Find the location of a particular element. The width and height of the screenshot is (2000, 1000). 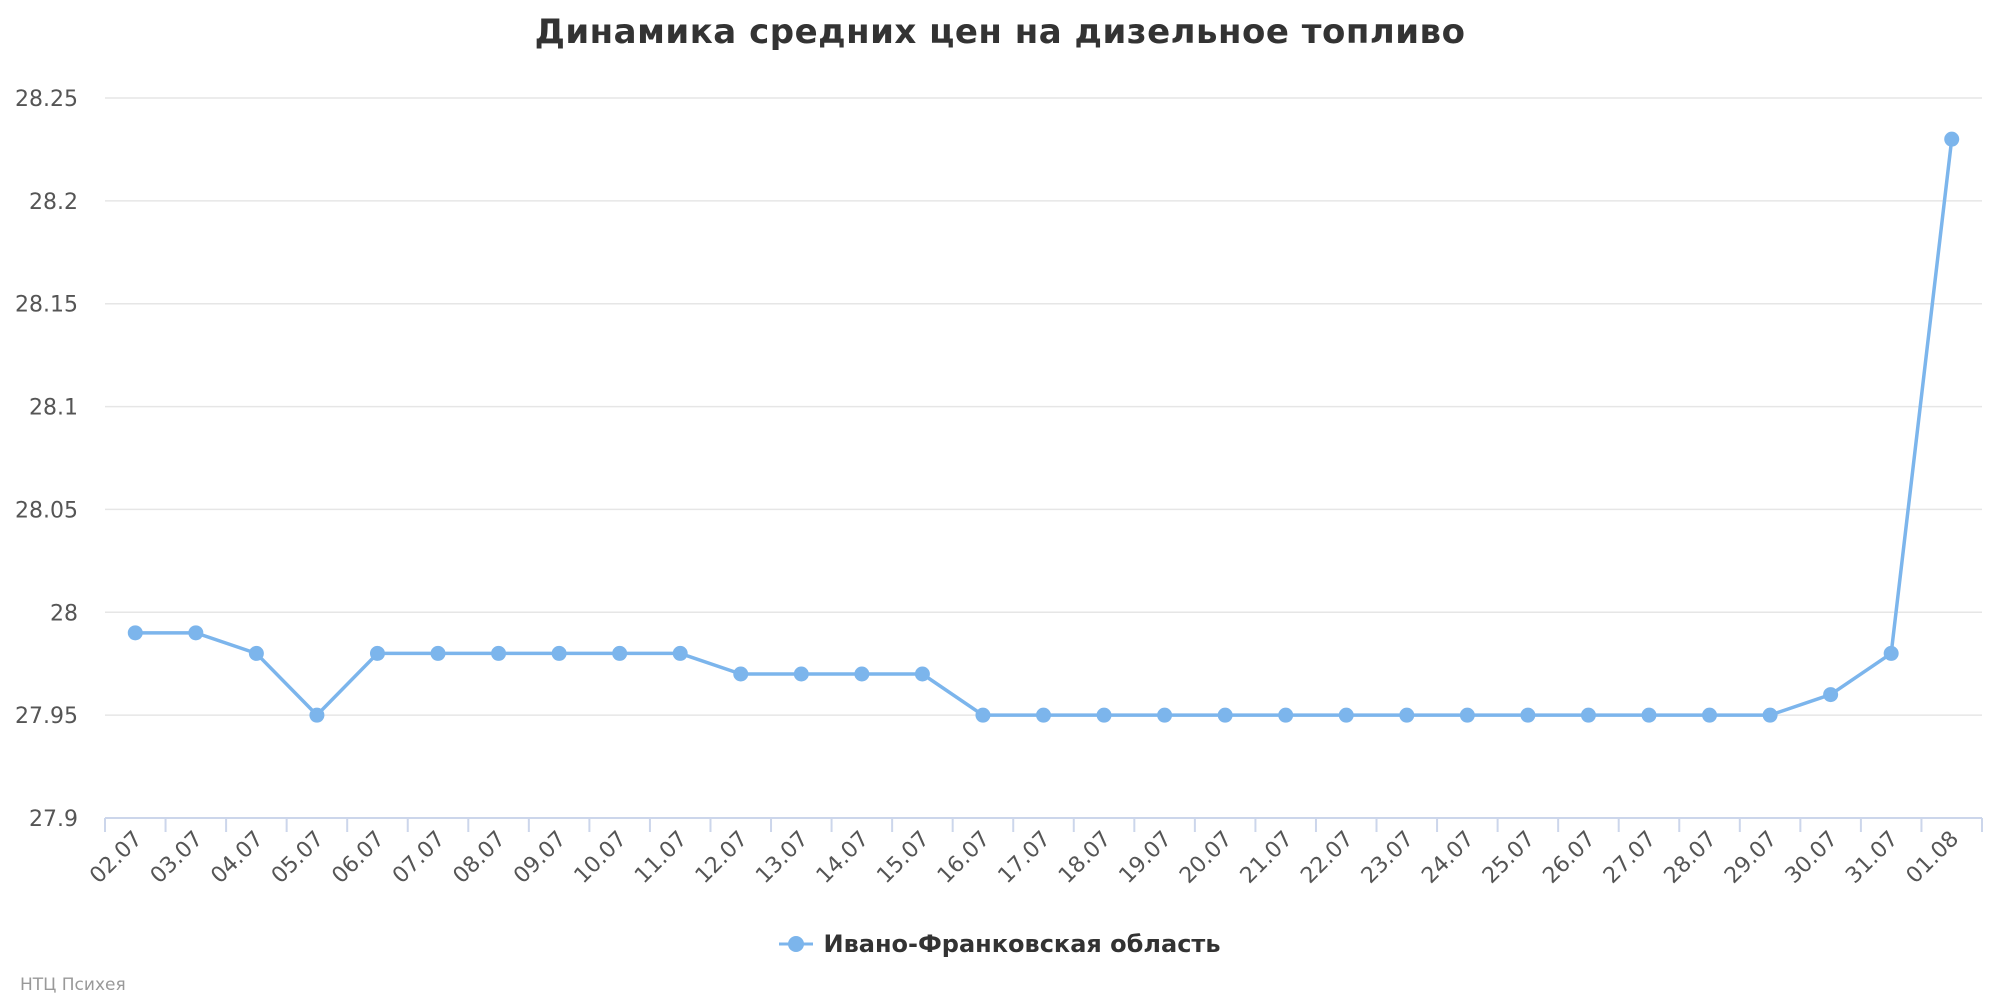

x-tick-label: 21.07 is located at coordinates (1267, 858).